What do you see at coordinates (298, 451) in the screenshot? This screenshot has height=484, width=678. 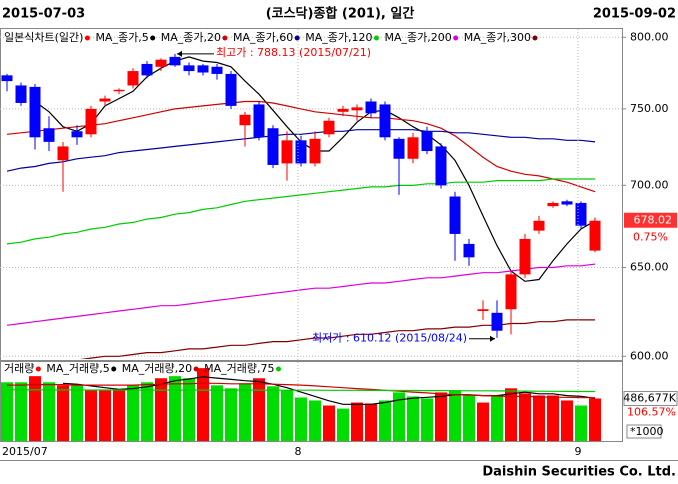 I see `x-tick-label: 8` at bounding box center [298, 451].